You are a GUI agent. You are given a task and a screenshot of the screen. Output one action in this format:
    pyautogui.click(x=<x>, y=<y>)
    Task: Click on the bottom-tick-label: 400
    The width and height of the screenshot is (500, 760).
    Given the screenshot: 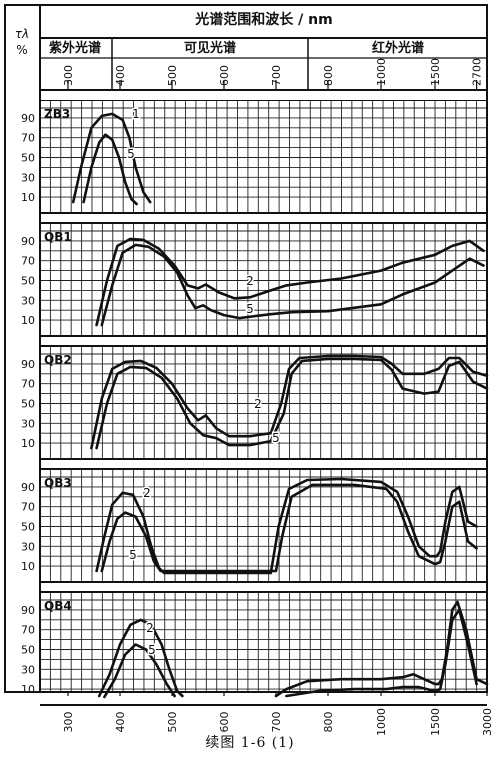 What is the action you would take?
    pyautogui.click(x=120, y=722)
    